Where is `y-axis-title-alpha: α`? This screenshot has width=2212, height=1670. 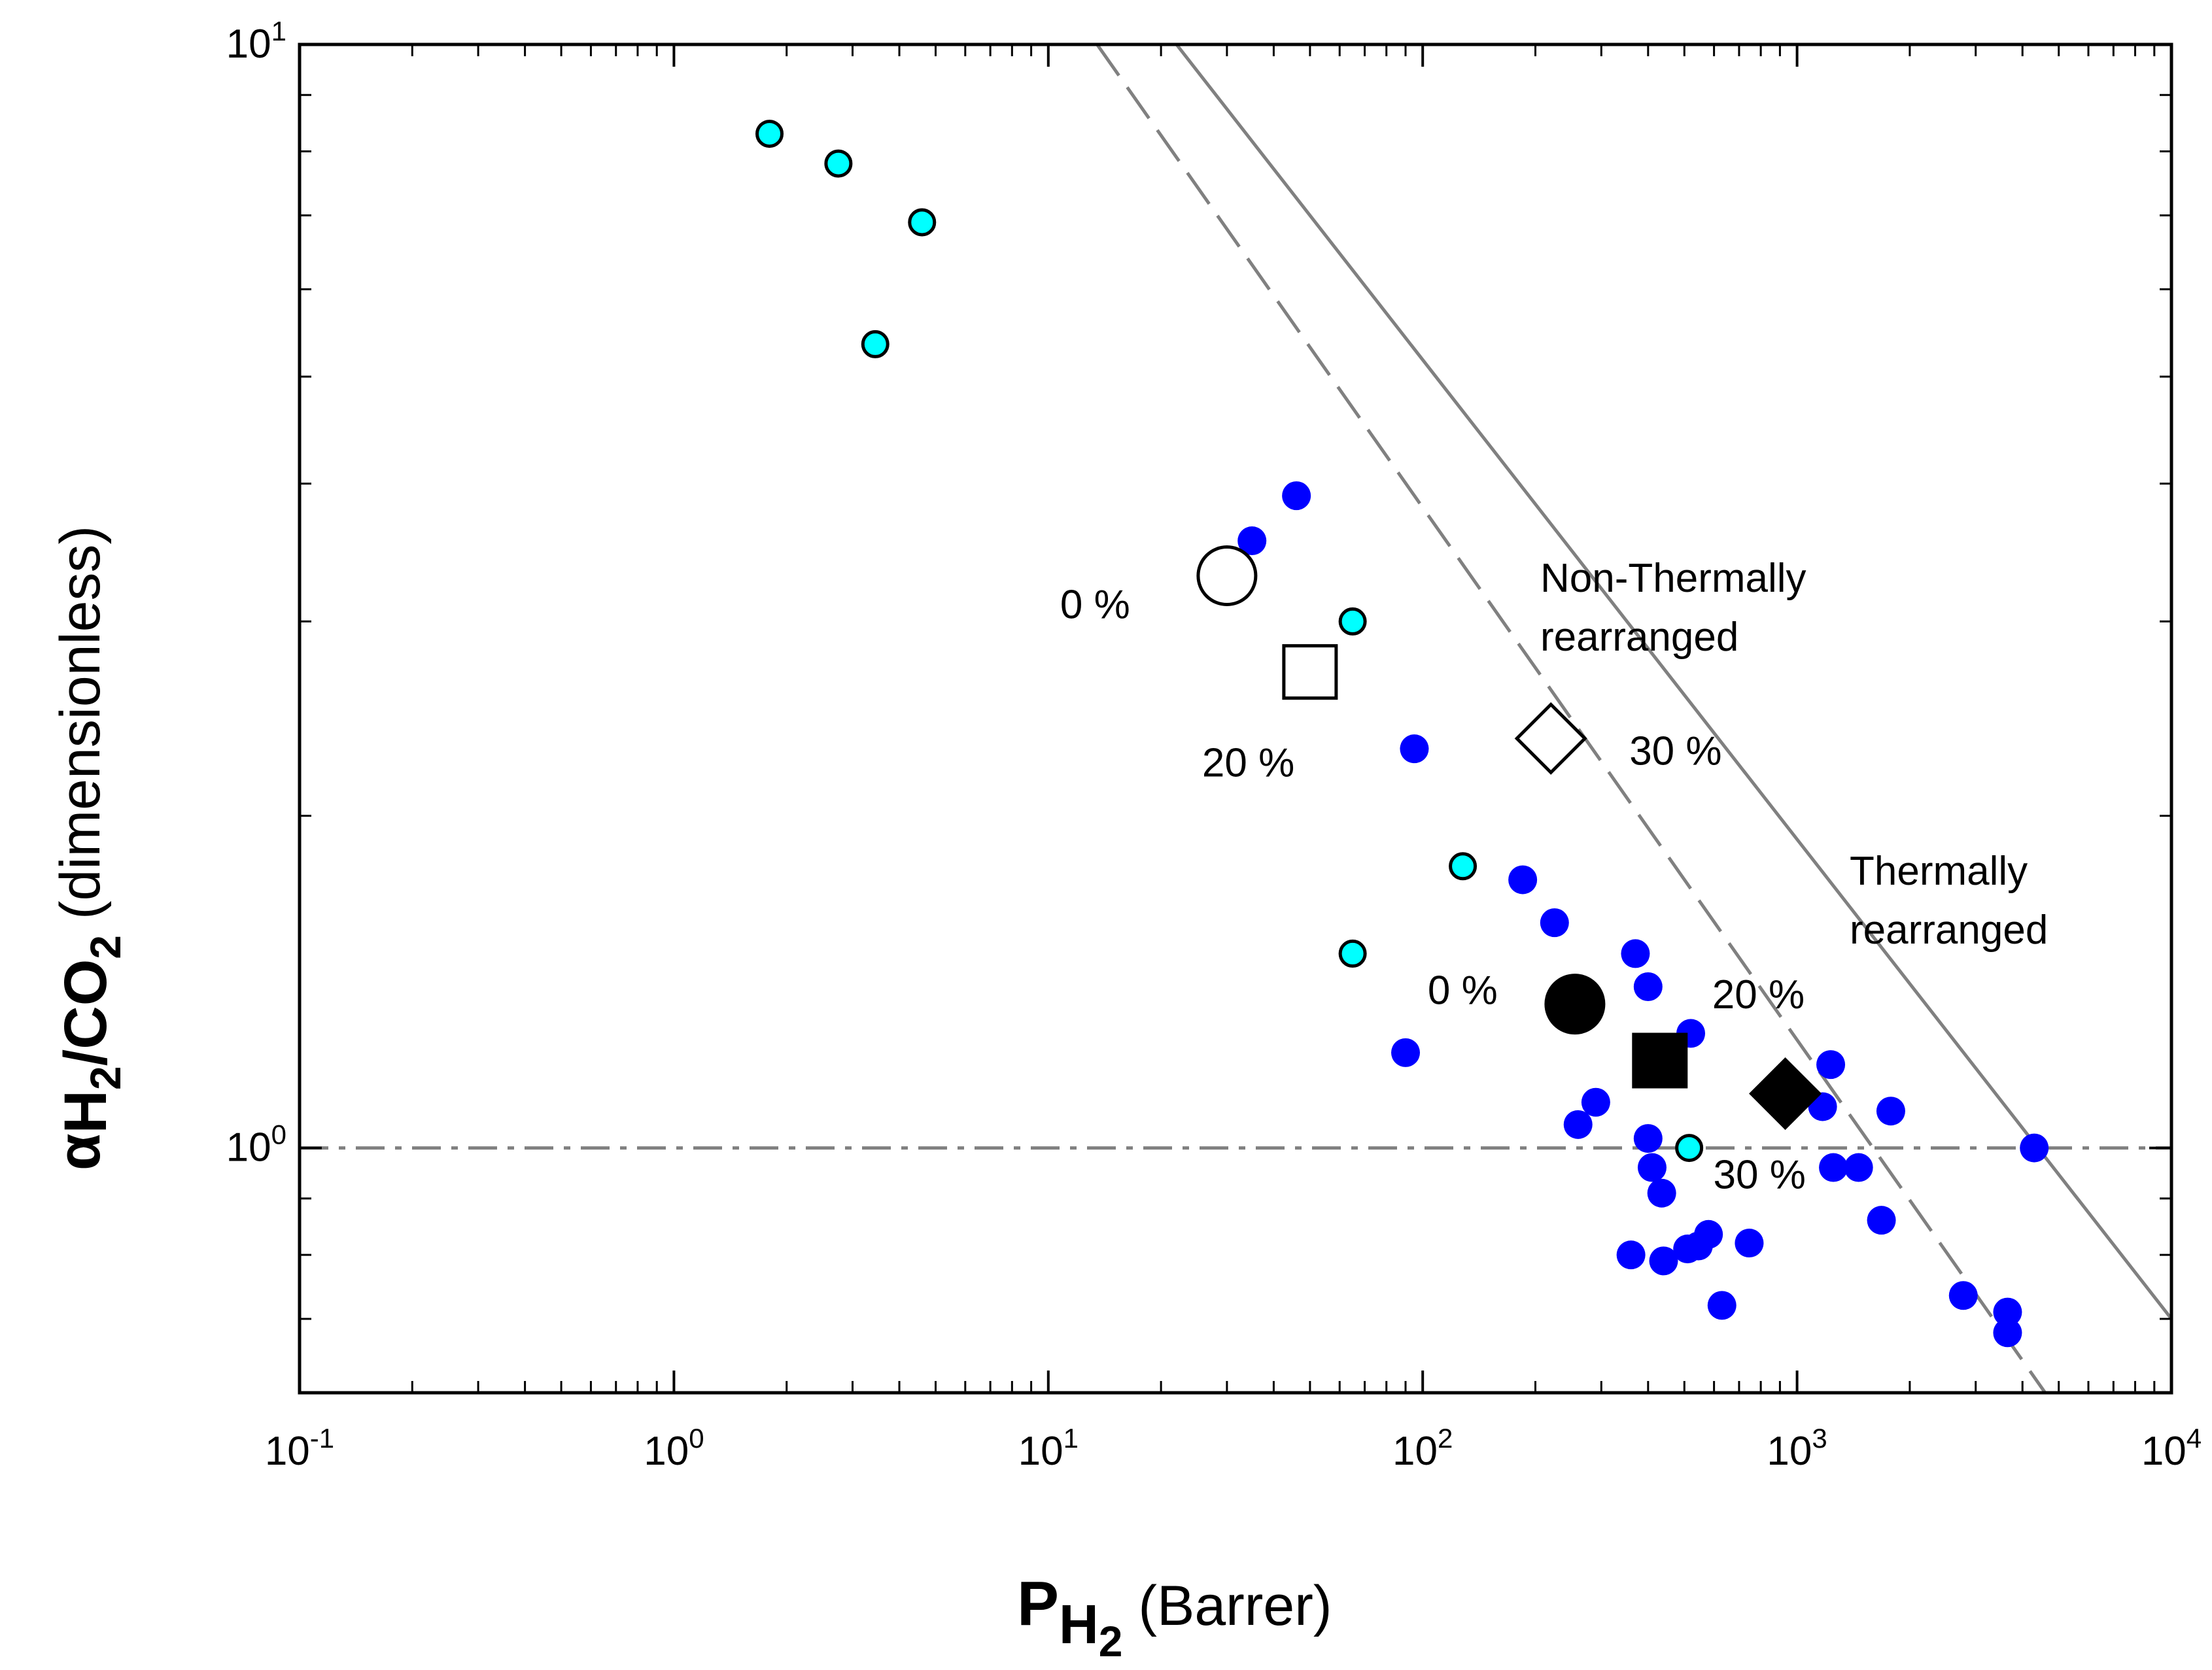 y-axis-title-alpha: α is located at coordinates (79, 1151).